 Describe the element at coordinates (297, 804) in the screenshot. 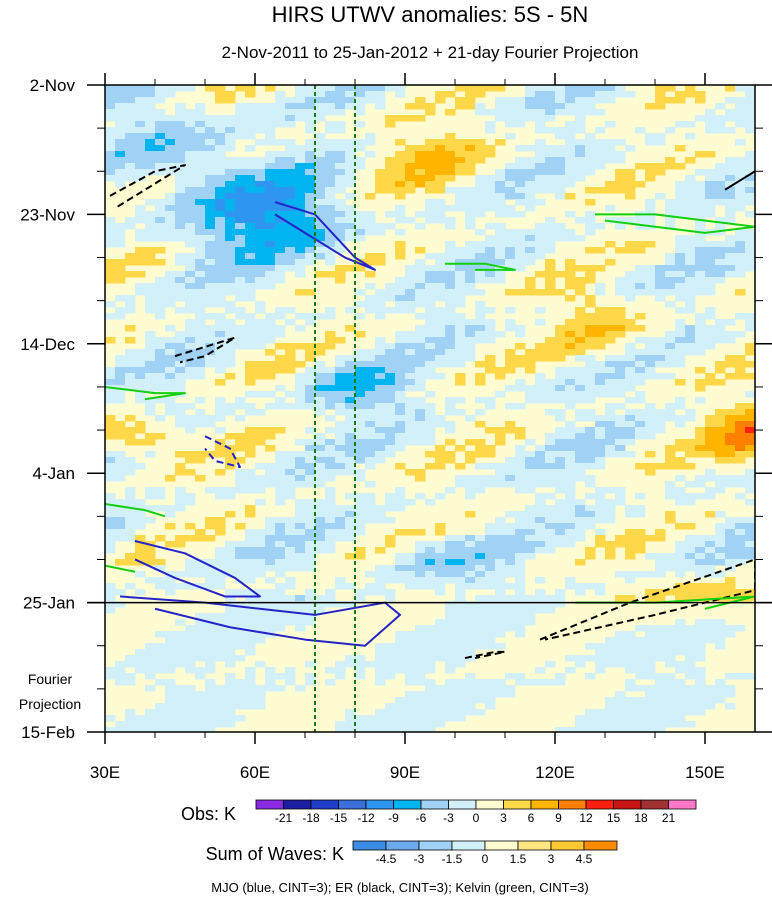

I see `colorbar-swatch` at that location.